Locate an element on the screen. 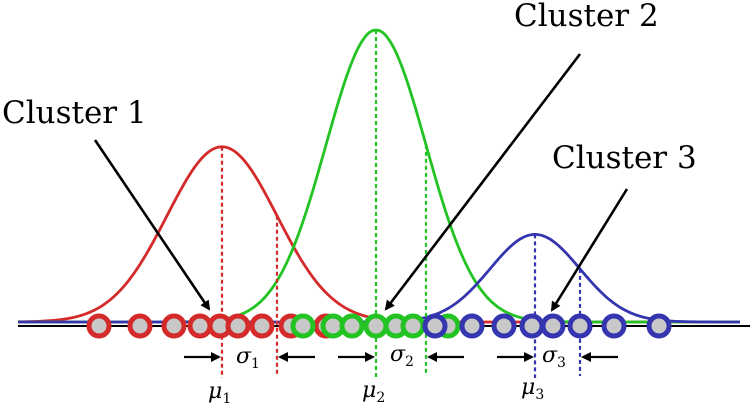 Image resolution: width=753 pixels, height=407 pixels. data-points is located at coordinates (379, 326).